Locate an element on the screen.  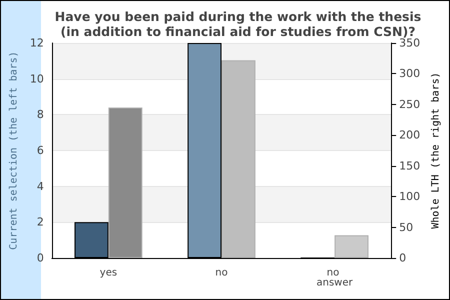
y-tick-label: 4 is located at coordinates (40, 186).